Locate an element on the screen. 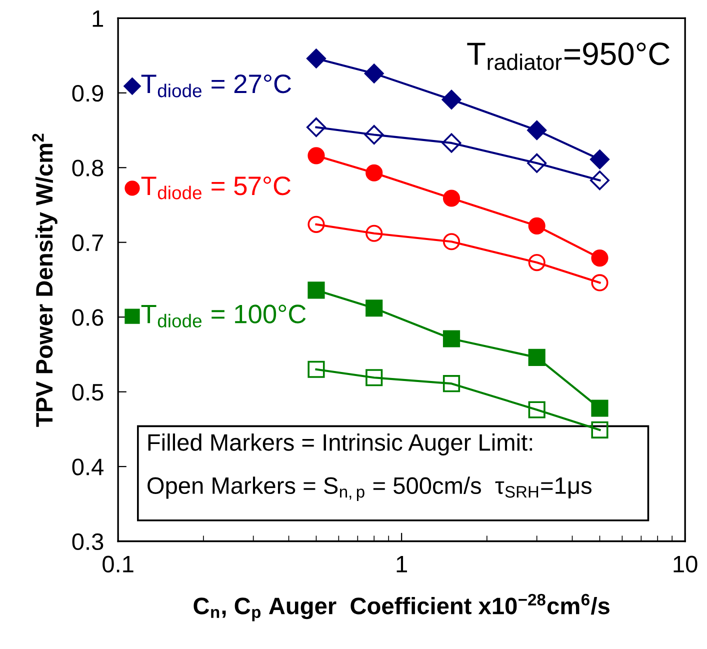 The width and height of the screenshot is (707, 649). y-tick-label: 1 is located at coordinates (98, 18).